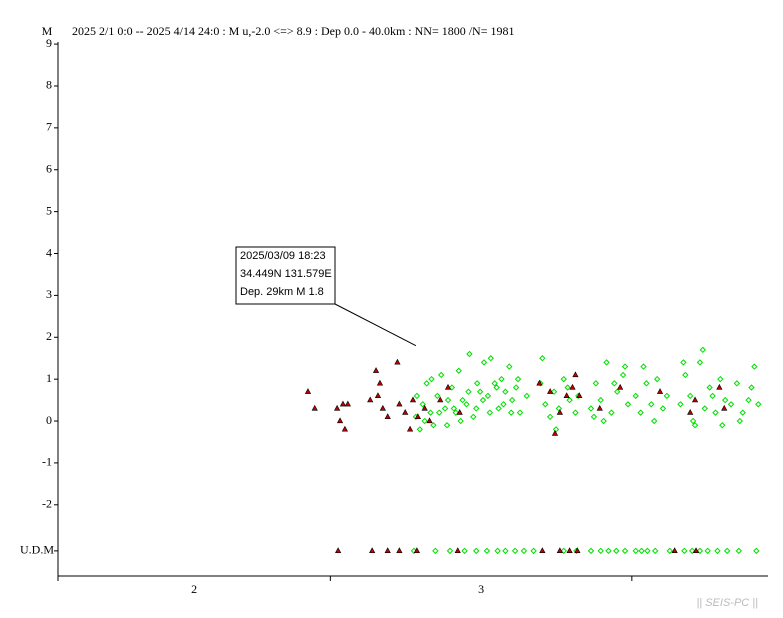 This screenshot has width=783, height=618. Describe the element at coordinates (49, 43) in the screenshot. I see `y-tick-label: 9` at that location.